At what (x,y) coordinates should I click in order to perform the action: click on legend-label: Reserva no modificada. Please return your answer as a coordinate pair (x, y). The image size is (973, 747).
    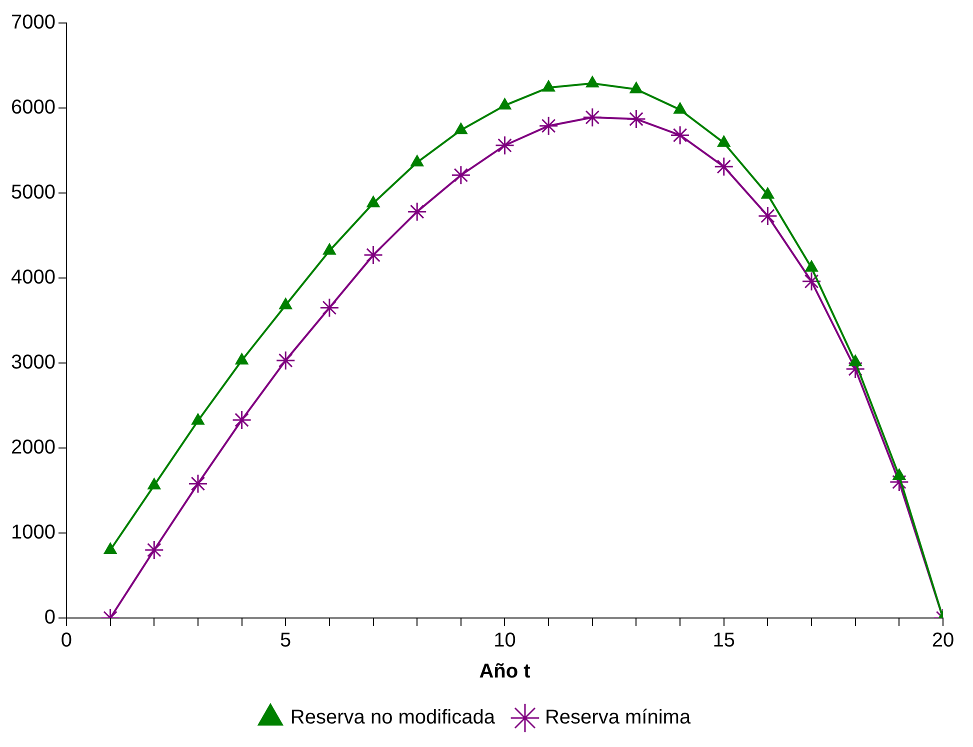
    Looking at the image, I should click on (393, 717).